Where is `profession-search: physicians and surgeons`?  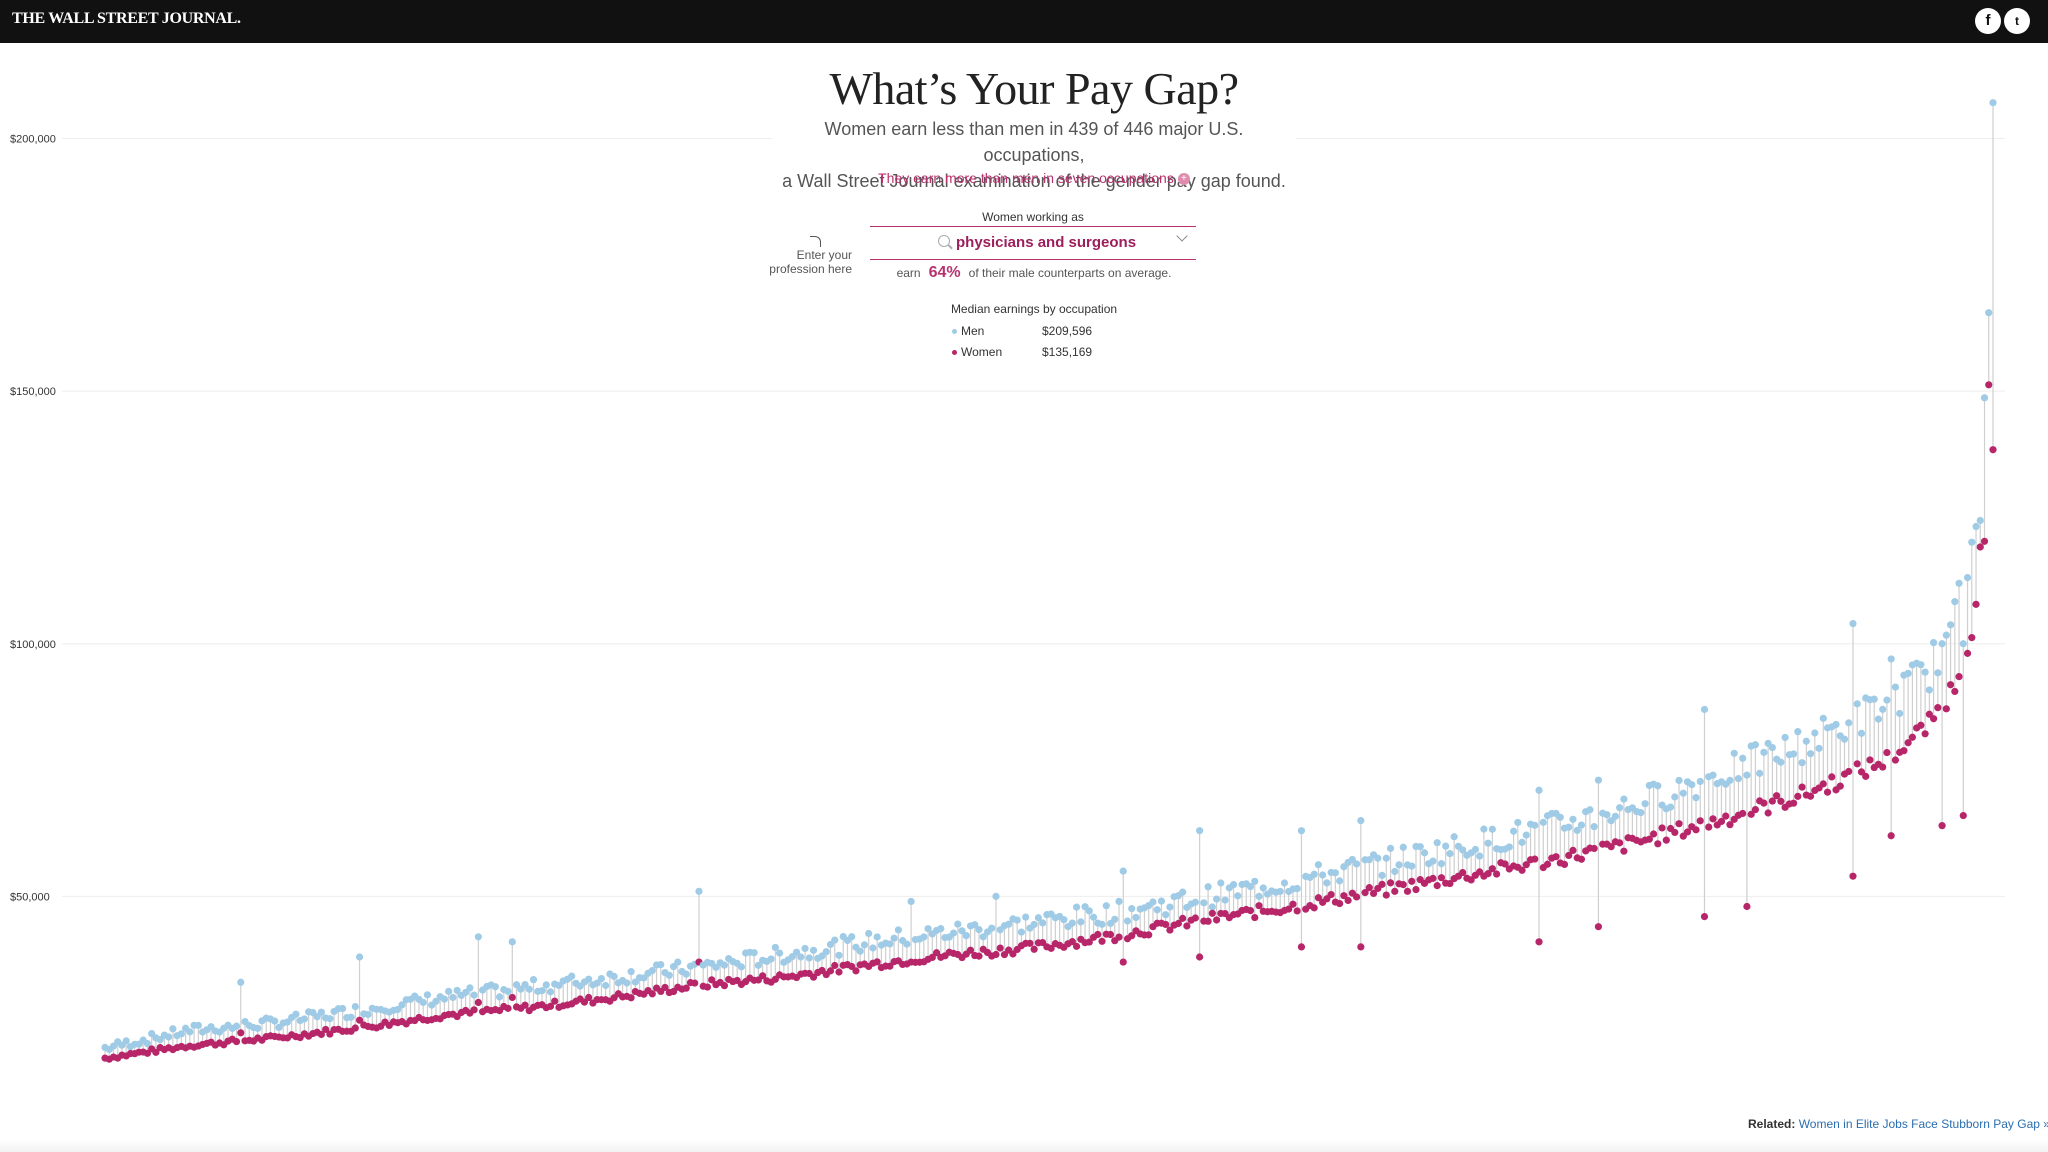 profession-search: physicians and surgeons is located at coordinates (1033, 243).